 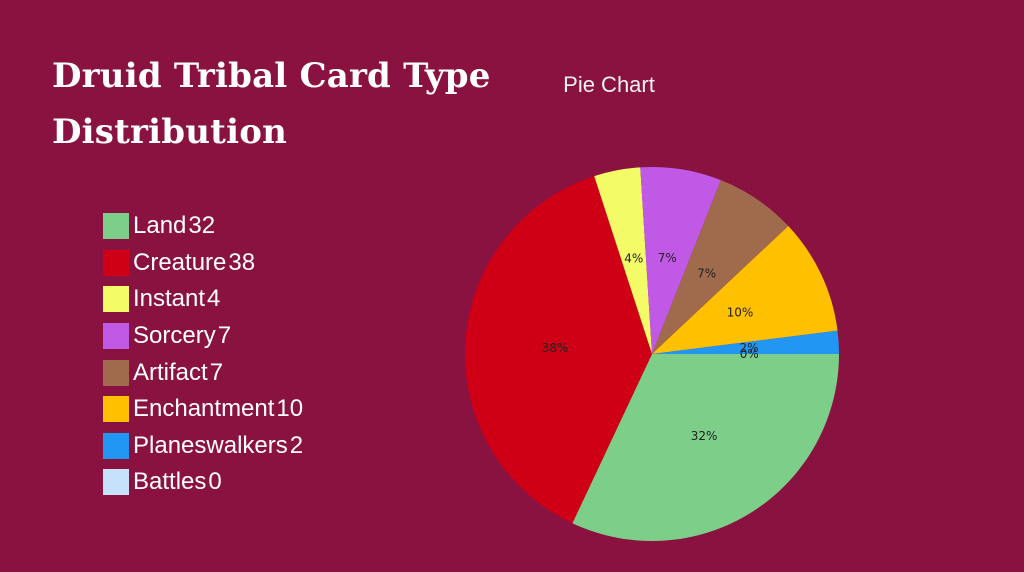 I want to click on legend-count-artifact: 7, so click(x=216, y=372).